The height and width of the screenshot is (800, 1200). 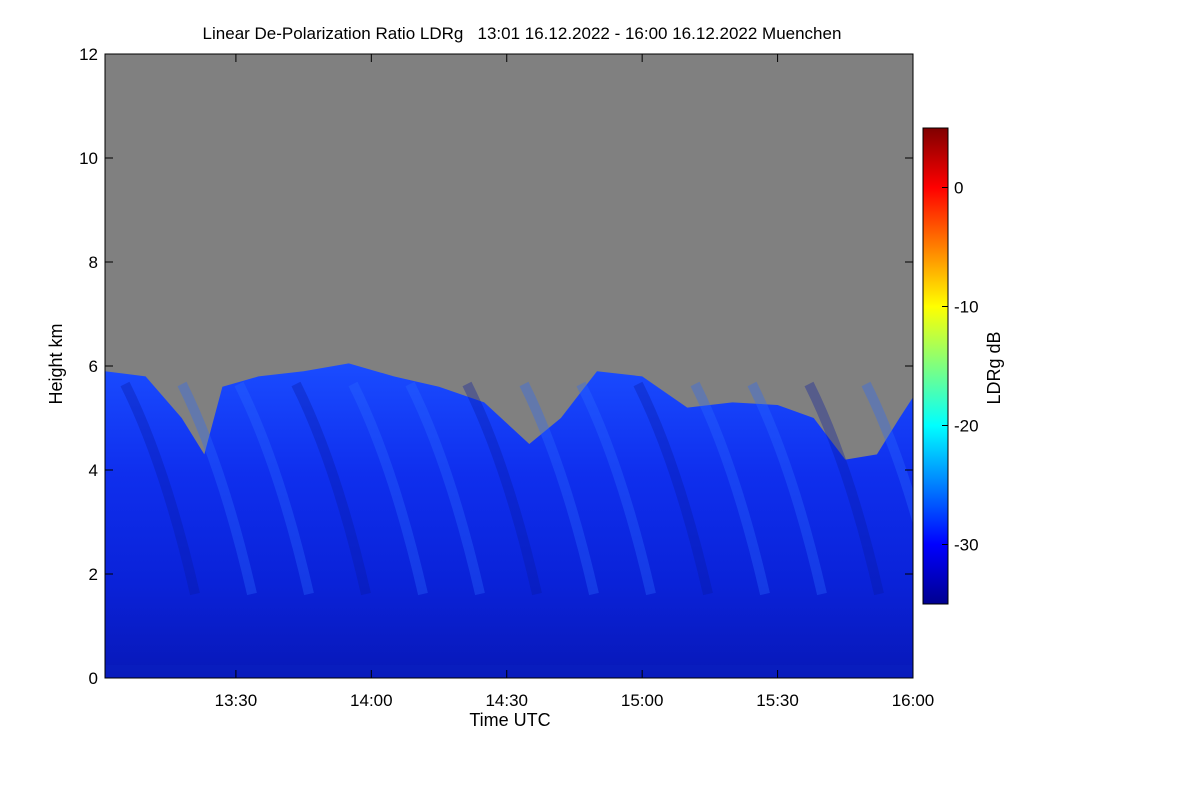 What do you see at coordinates (371, 700) in the screenshot?
I see `x-tick-label: 14:00` at bounding box center [371, 700].